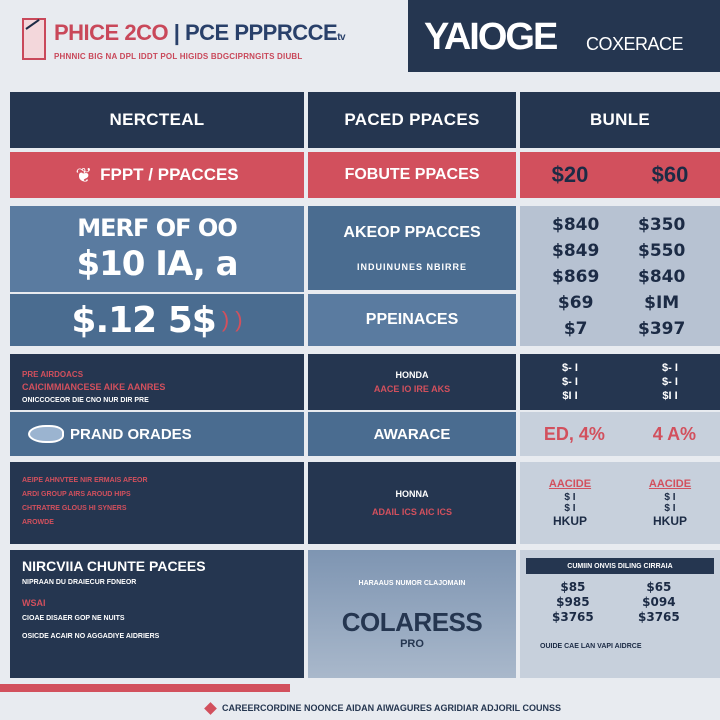  I want to click on row4-left-line3: CHTRATRE GLOUS HI SYNERS, so click(74, 508).